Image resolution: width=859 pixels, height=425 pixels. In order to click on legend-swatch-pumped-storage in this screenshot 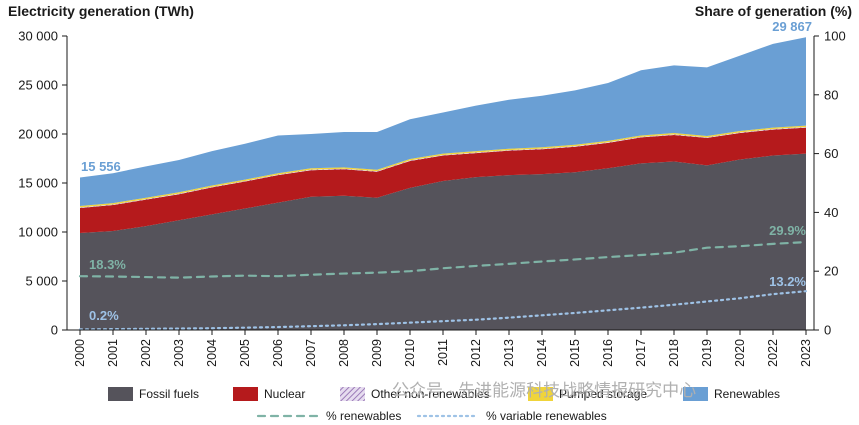, I will do `click(540, 394)`.